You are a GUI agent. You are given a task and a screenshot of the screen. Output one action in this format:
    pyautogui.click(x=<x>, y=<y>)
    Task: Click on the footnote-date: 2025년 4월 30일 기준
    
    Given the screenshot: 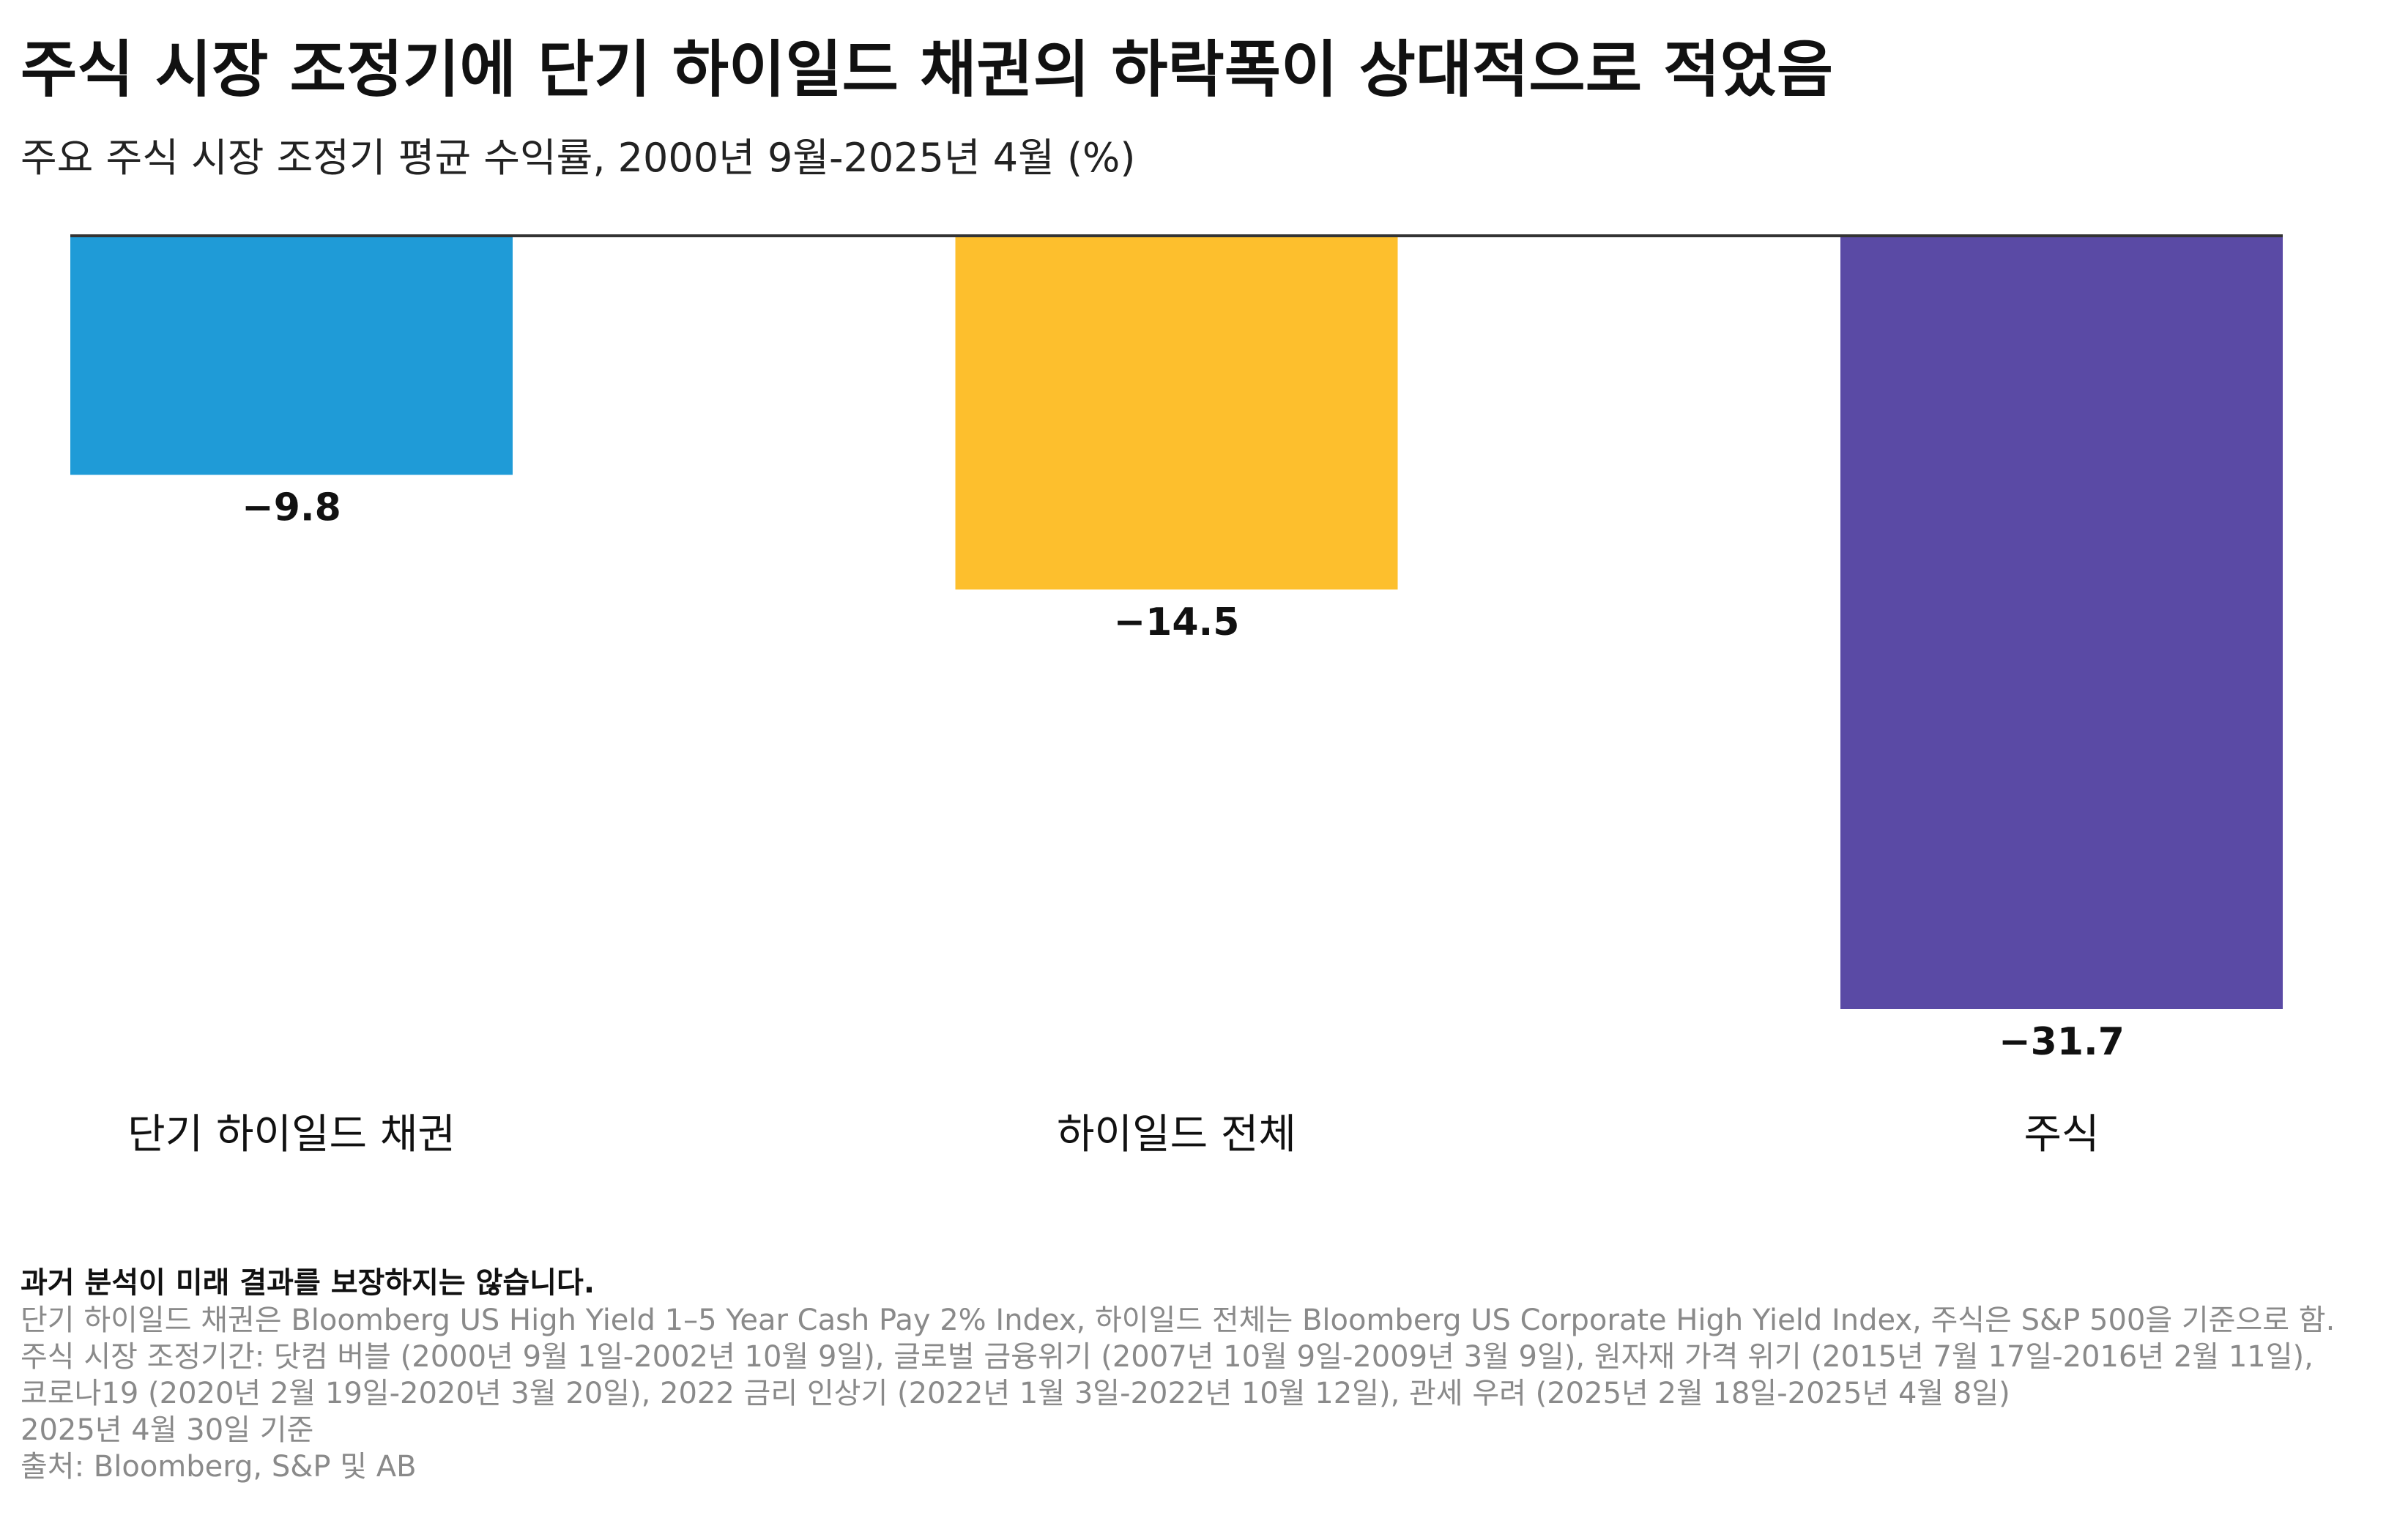 What is the action you would take?
    pyautogui.click(x=168, y=1430)
    